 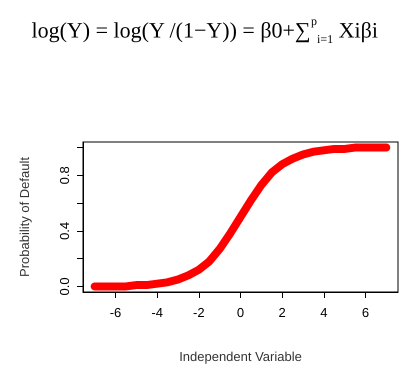 I want to click on x-tick-label: 6, so click(x=366, y=312).